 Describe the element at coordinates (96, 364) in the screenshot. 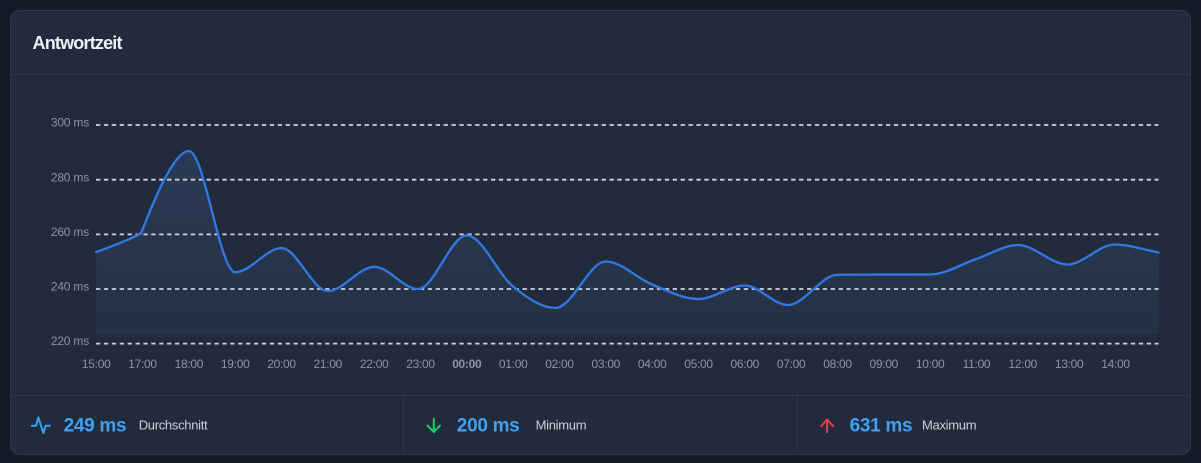

I see `svg-text: 15:00` at that location.